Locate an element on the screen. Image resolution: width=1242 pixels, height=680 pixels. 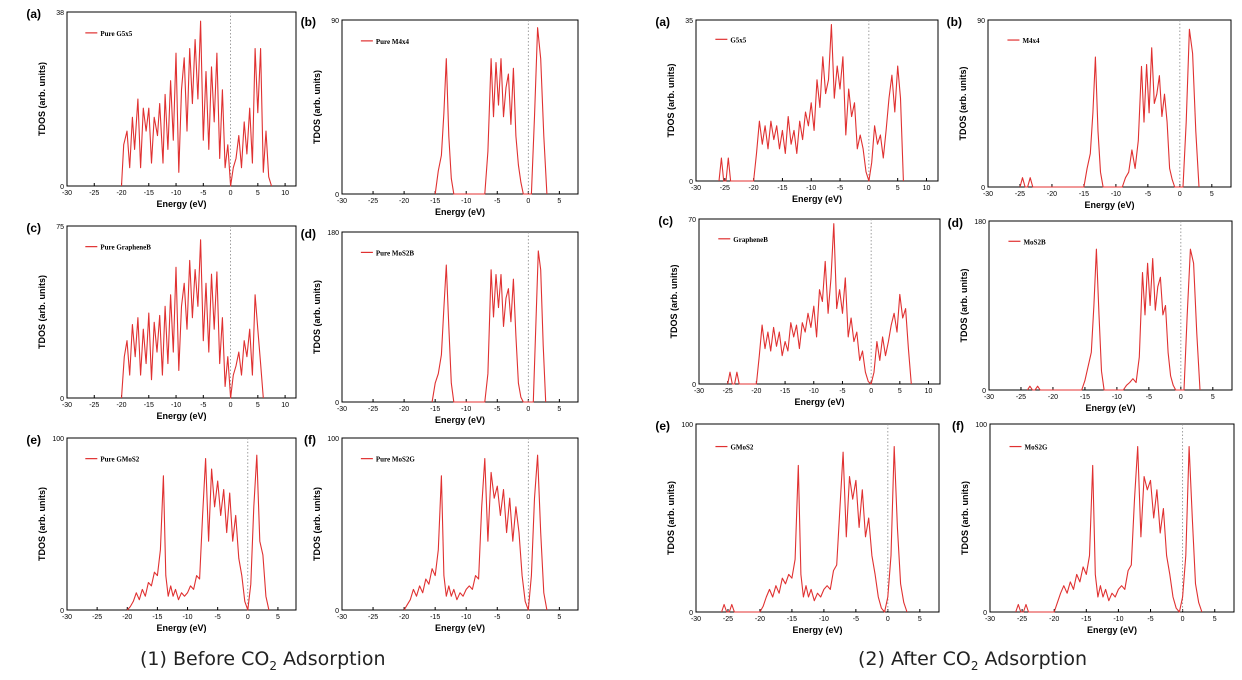
legend-label: M4x4 is located at coordinates (1031, 41).